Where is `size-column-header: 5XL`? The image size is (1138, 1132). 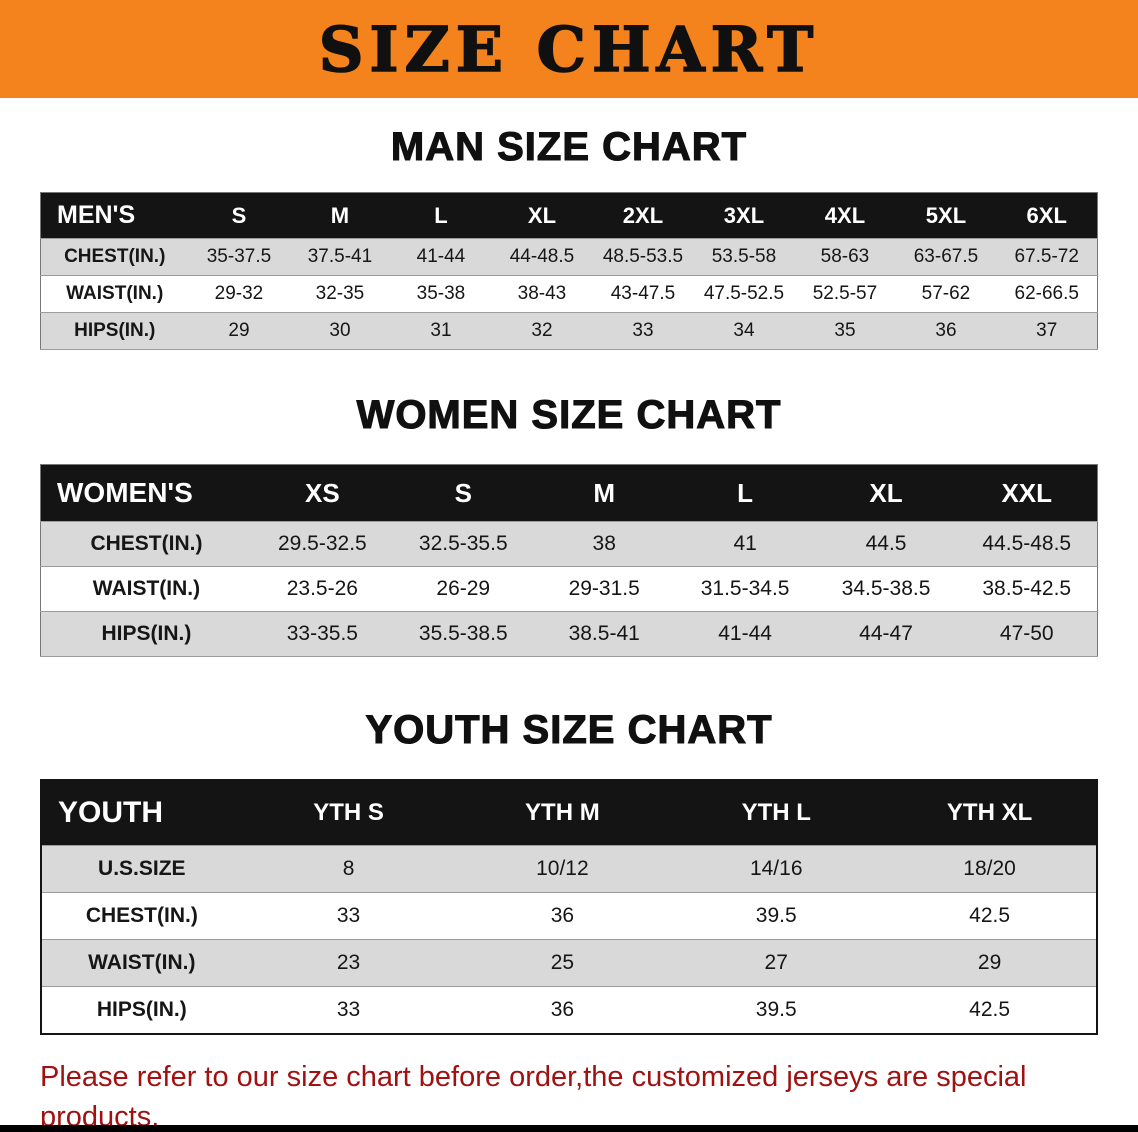
size-column-header: 5XL is located at coordinates (946, 215).